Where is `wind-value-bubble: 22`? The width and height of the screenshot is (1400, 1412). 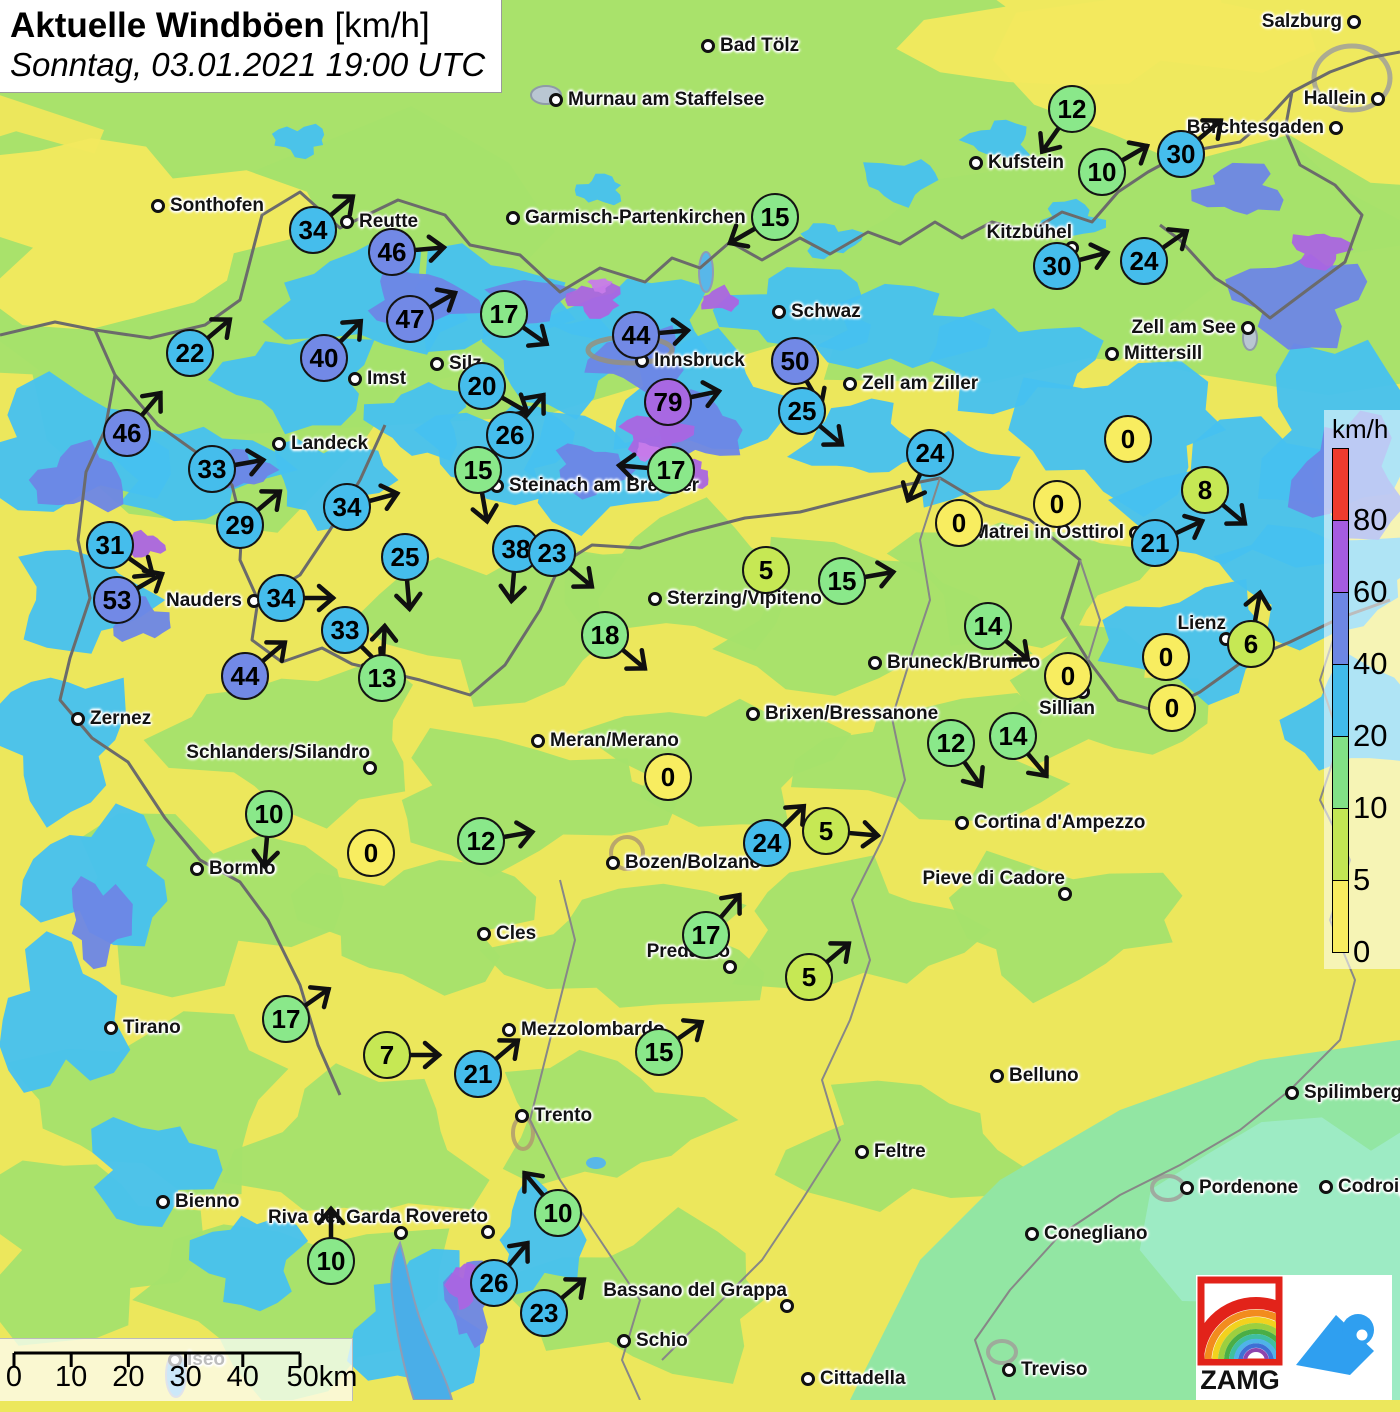
wind-value-bubble: 22 is located at coordinates (190, 353).